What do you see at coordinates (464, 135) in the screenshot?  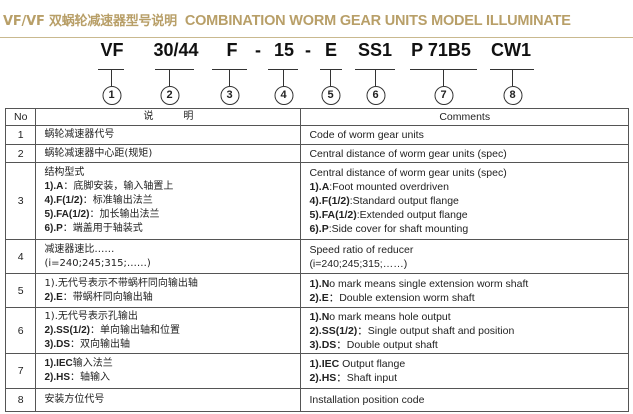 I see `row-comments: Code of worm gear units` at bounding box center [464, 135].